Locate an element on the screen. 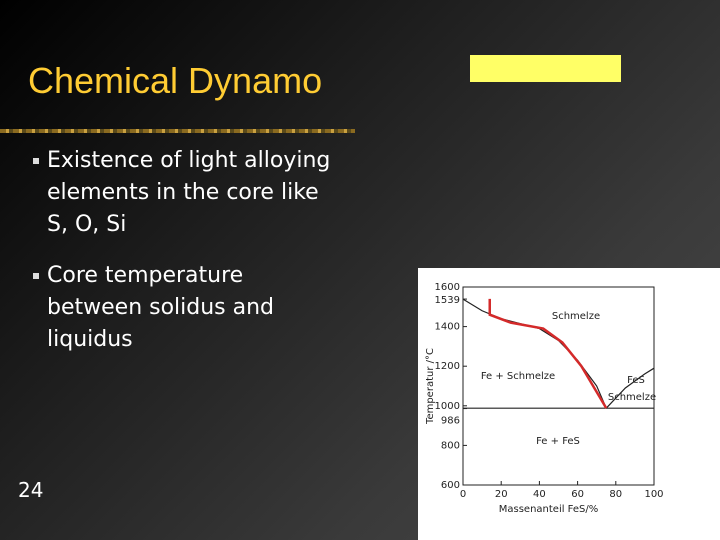 The image size is (720, 540). bullet-line: Core temperature is located at coordinates (145, 275).